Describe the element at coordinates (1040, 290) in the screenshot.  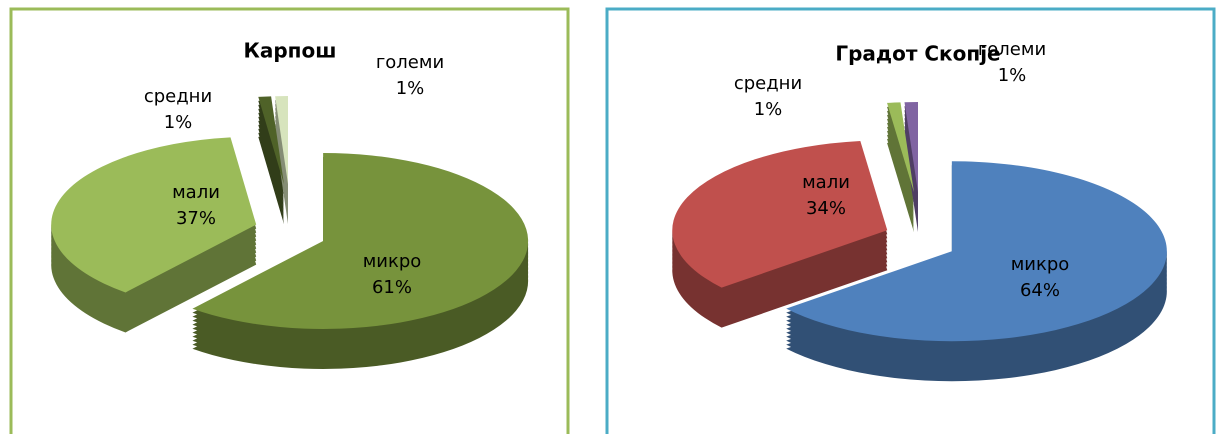
I see `slice-value-label: 64%` at that location.